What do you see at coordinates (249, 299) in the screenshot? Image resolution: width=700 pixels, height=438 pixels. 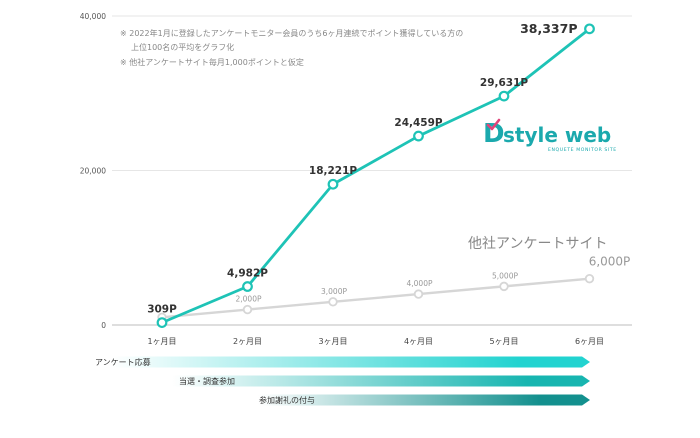 I see `other-series-data-label: 2,000P` at bounding box center [249, 299].